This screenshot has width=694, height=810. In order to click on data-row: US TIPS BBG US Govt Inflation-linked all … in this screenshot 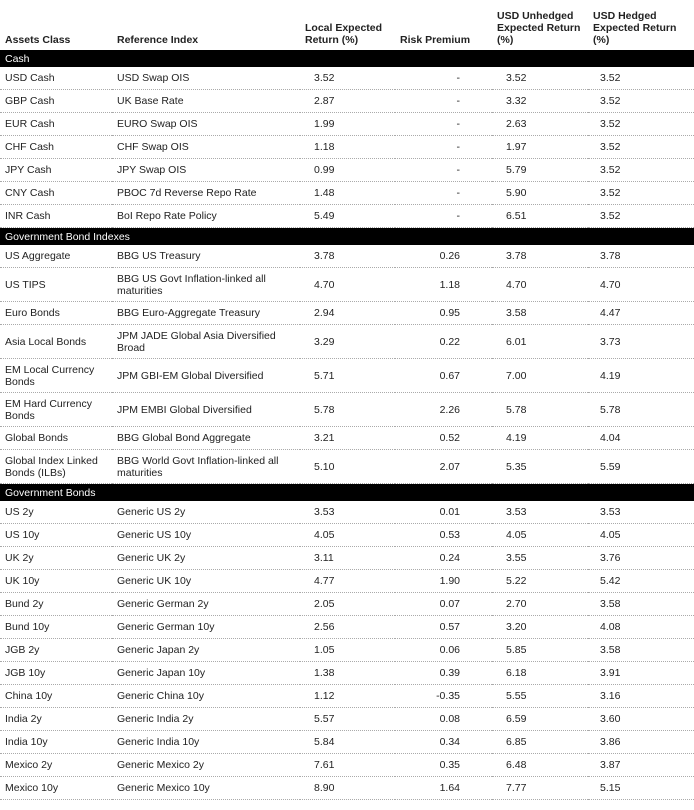, I will do `click(347, 284)`.